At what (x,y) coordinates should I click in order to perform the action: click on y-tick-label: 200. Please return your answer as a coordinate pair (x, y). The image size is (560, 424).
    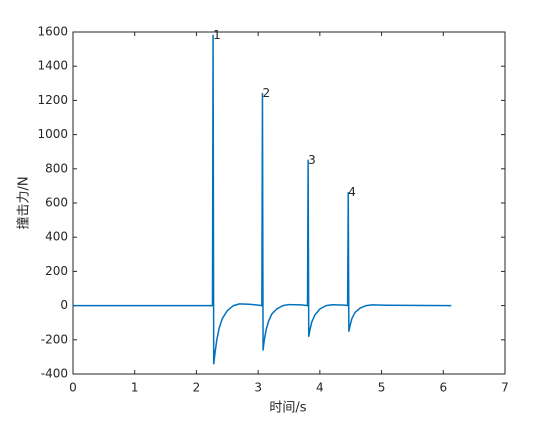
    Looking at the image, I should click on (56, 271).